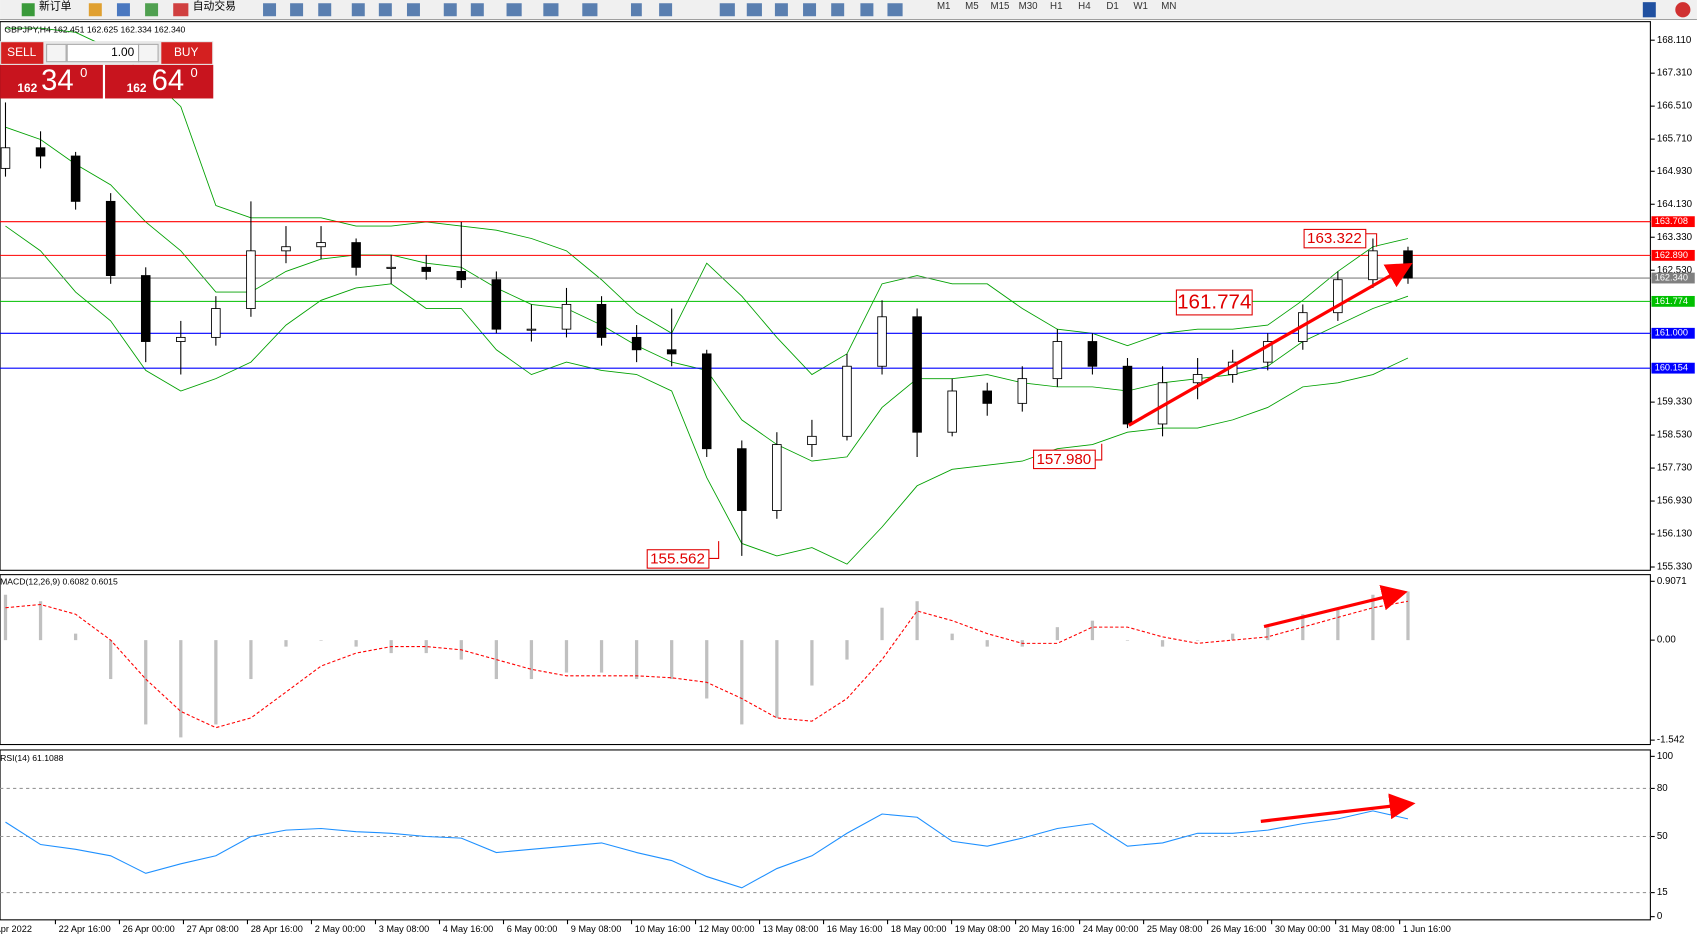 This screenshot has height=935, width=1697. I want to click on lot-down, so click(56, 53).